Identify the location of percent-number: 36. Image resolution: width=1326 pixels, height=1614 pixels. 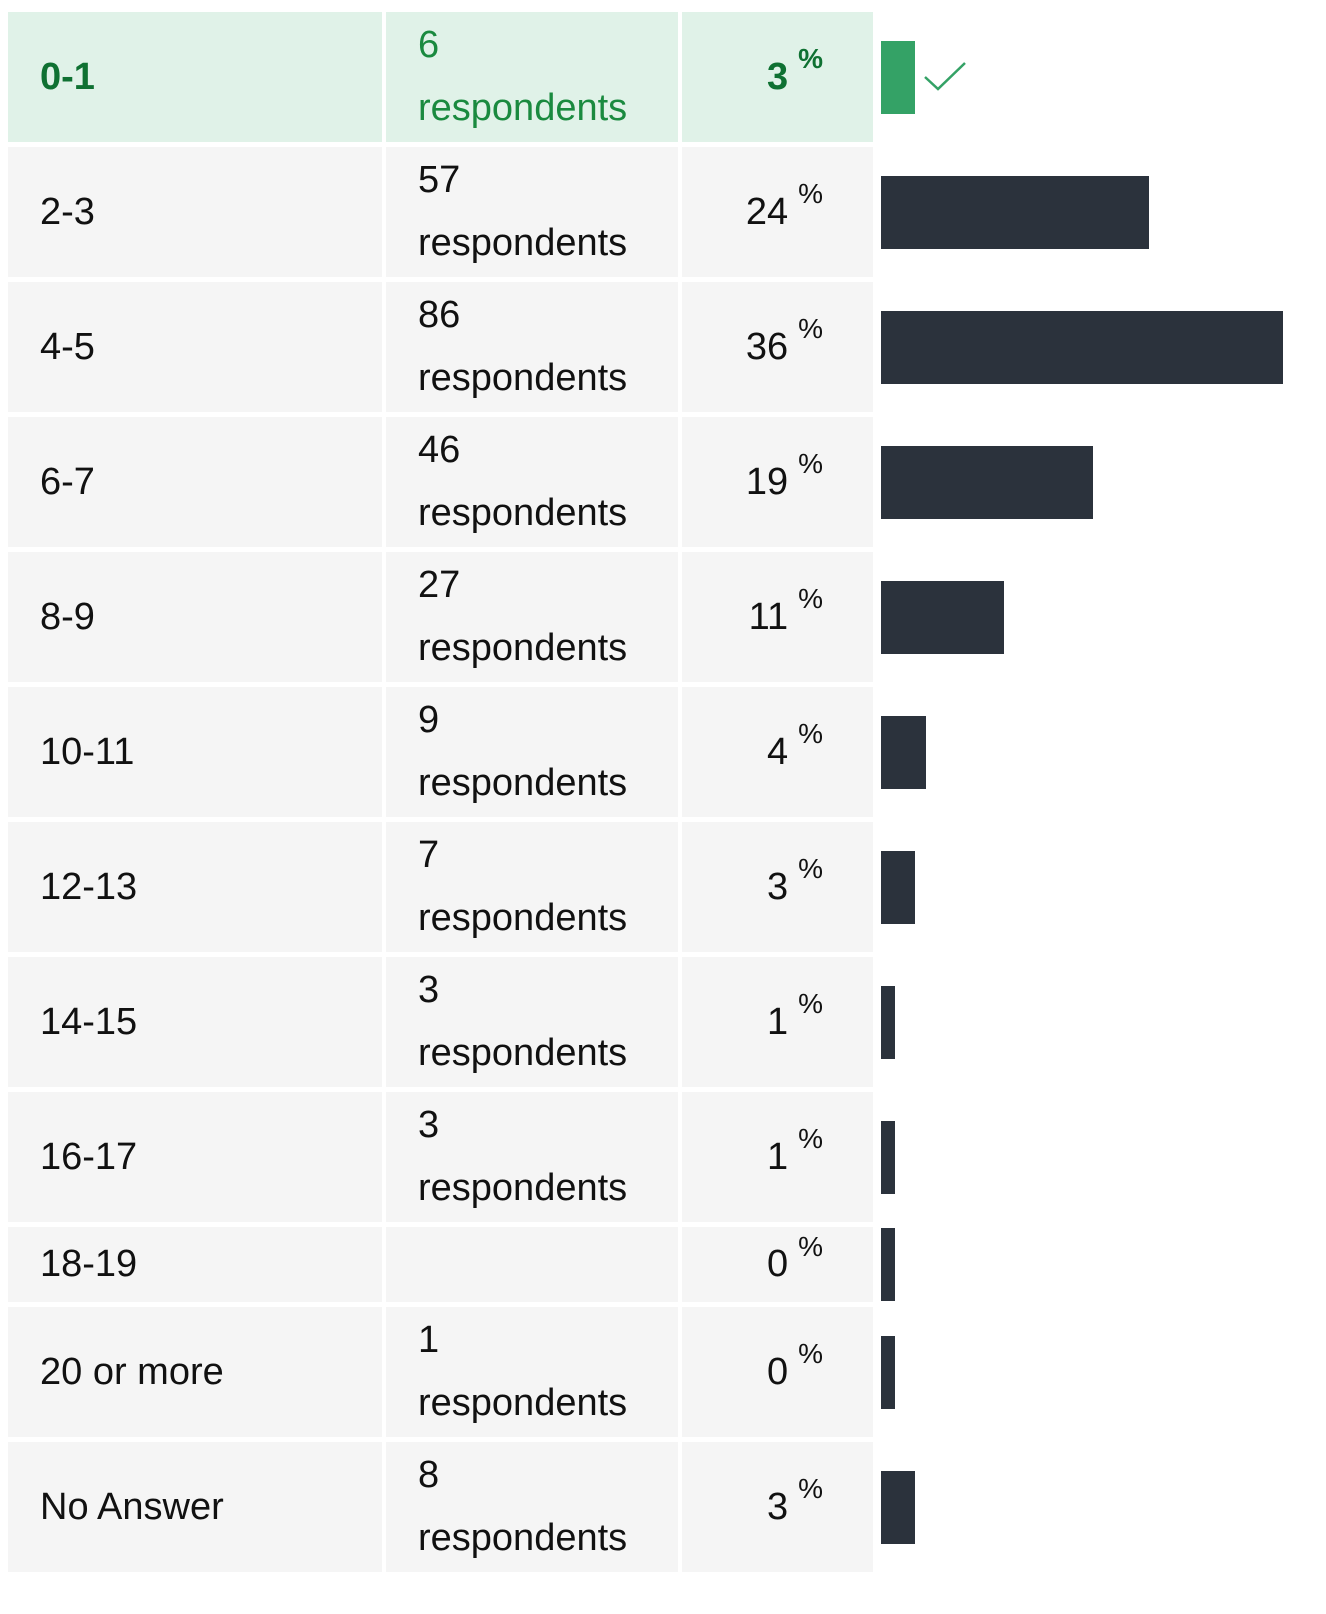
(767, 346).